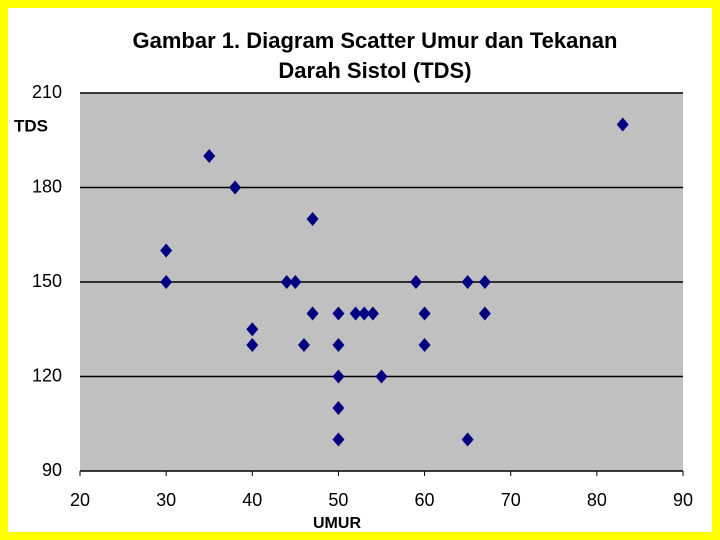 The height and width of the screenshot is (540, 720). I want to click on x-tick-label: 90, so click(683, 500).